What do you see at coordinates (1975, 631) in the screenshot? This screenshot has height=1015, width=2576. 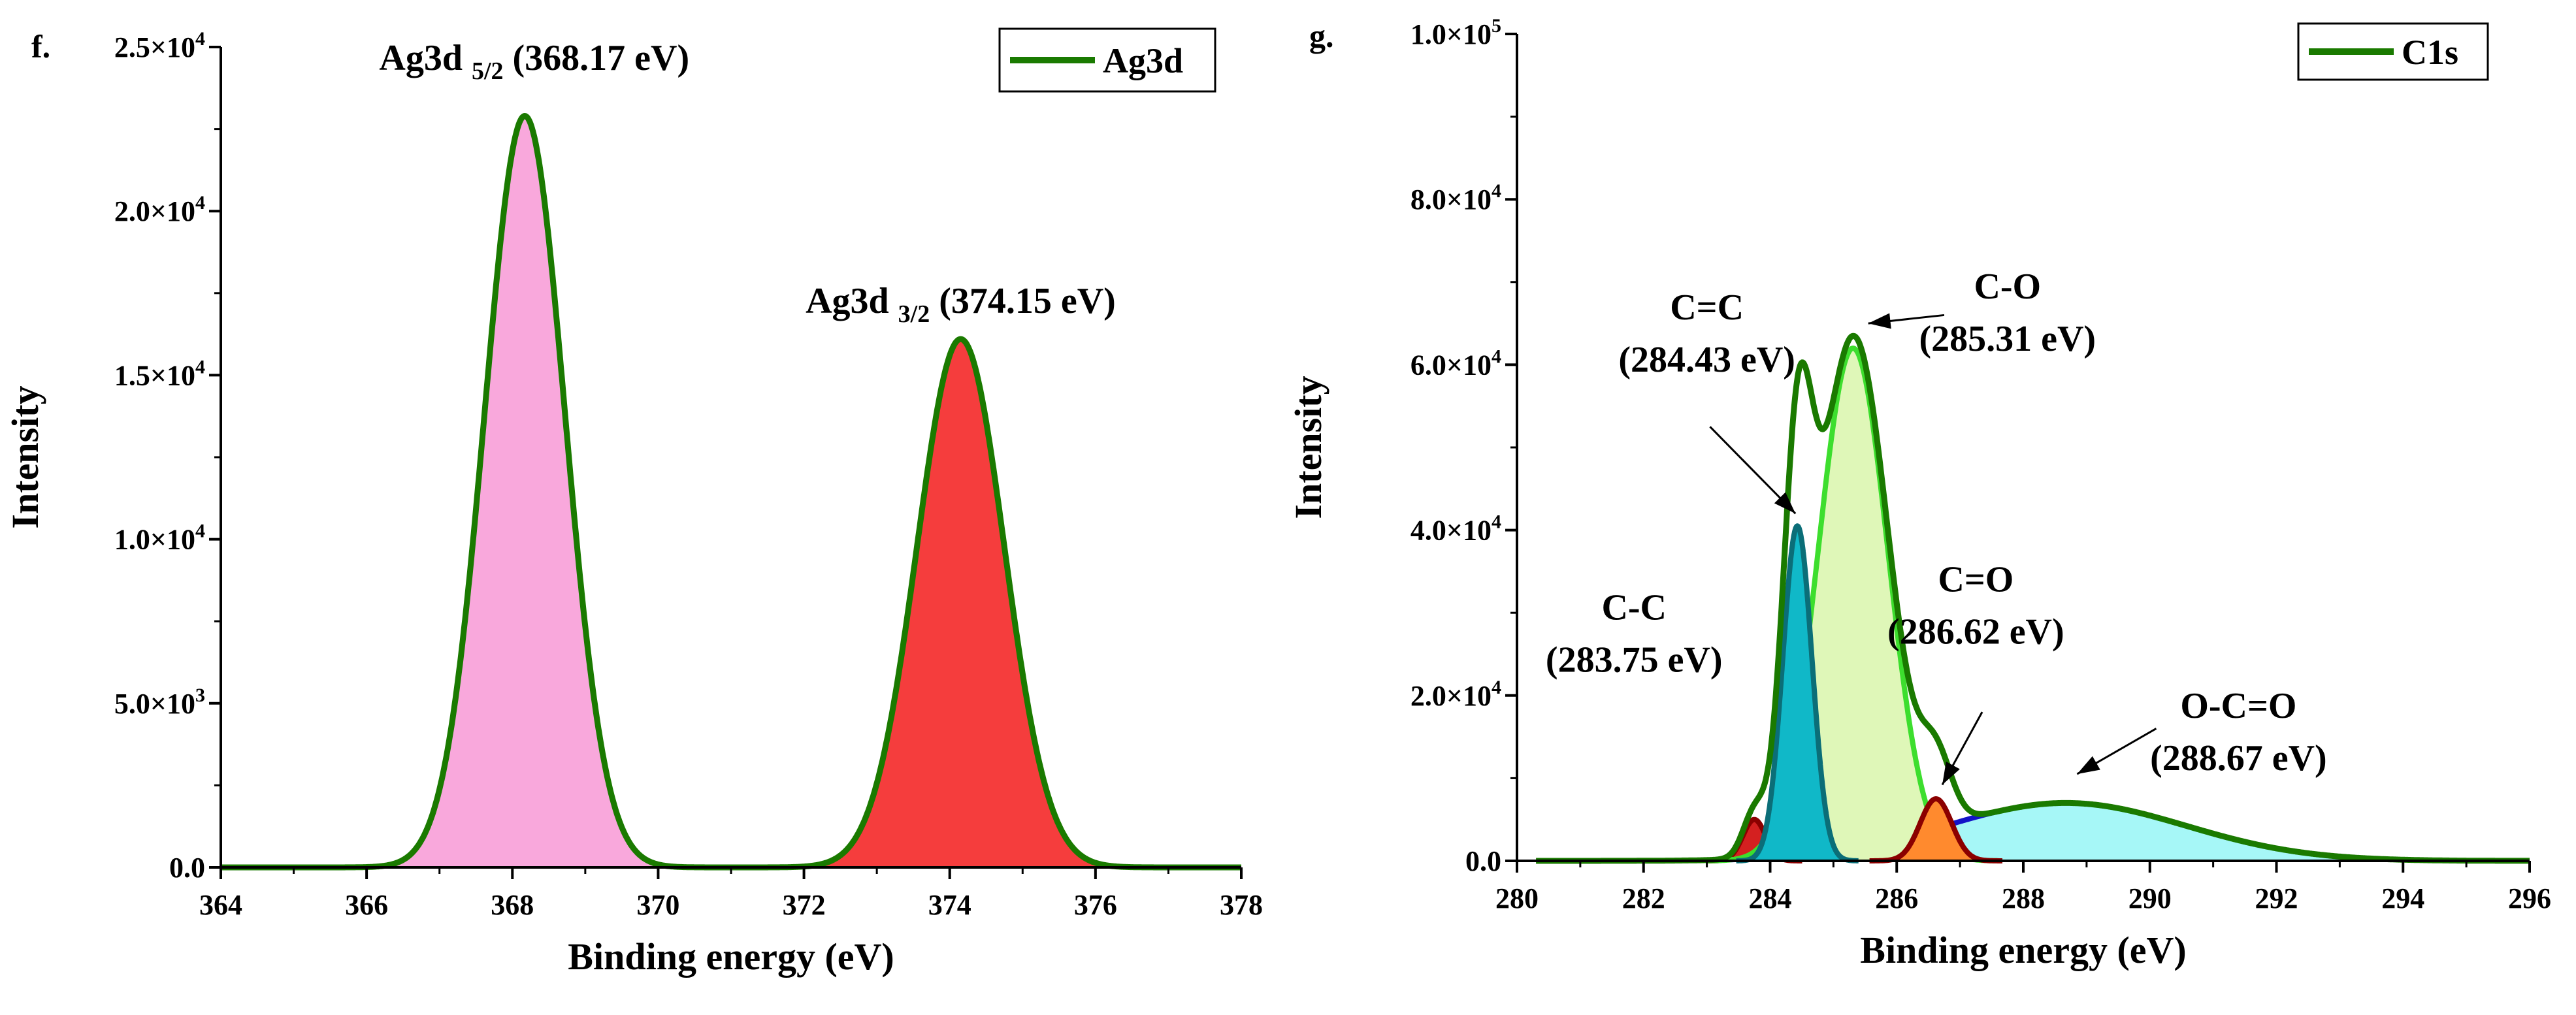 I see `peak-annotation-energy: (286.62 eV)` at bounding box center [1975, 631].